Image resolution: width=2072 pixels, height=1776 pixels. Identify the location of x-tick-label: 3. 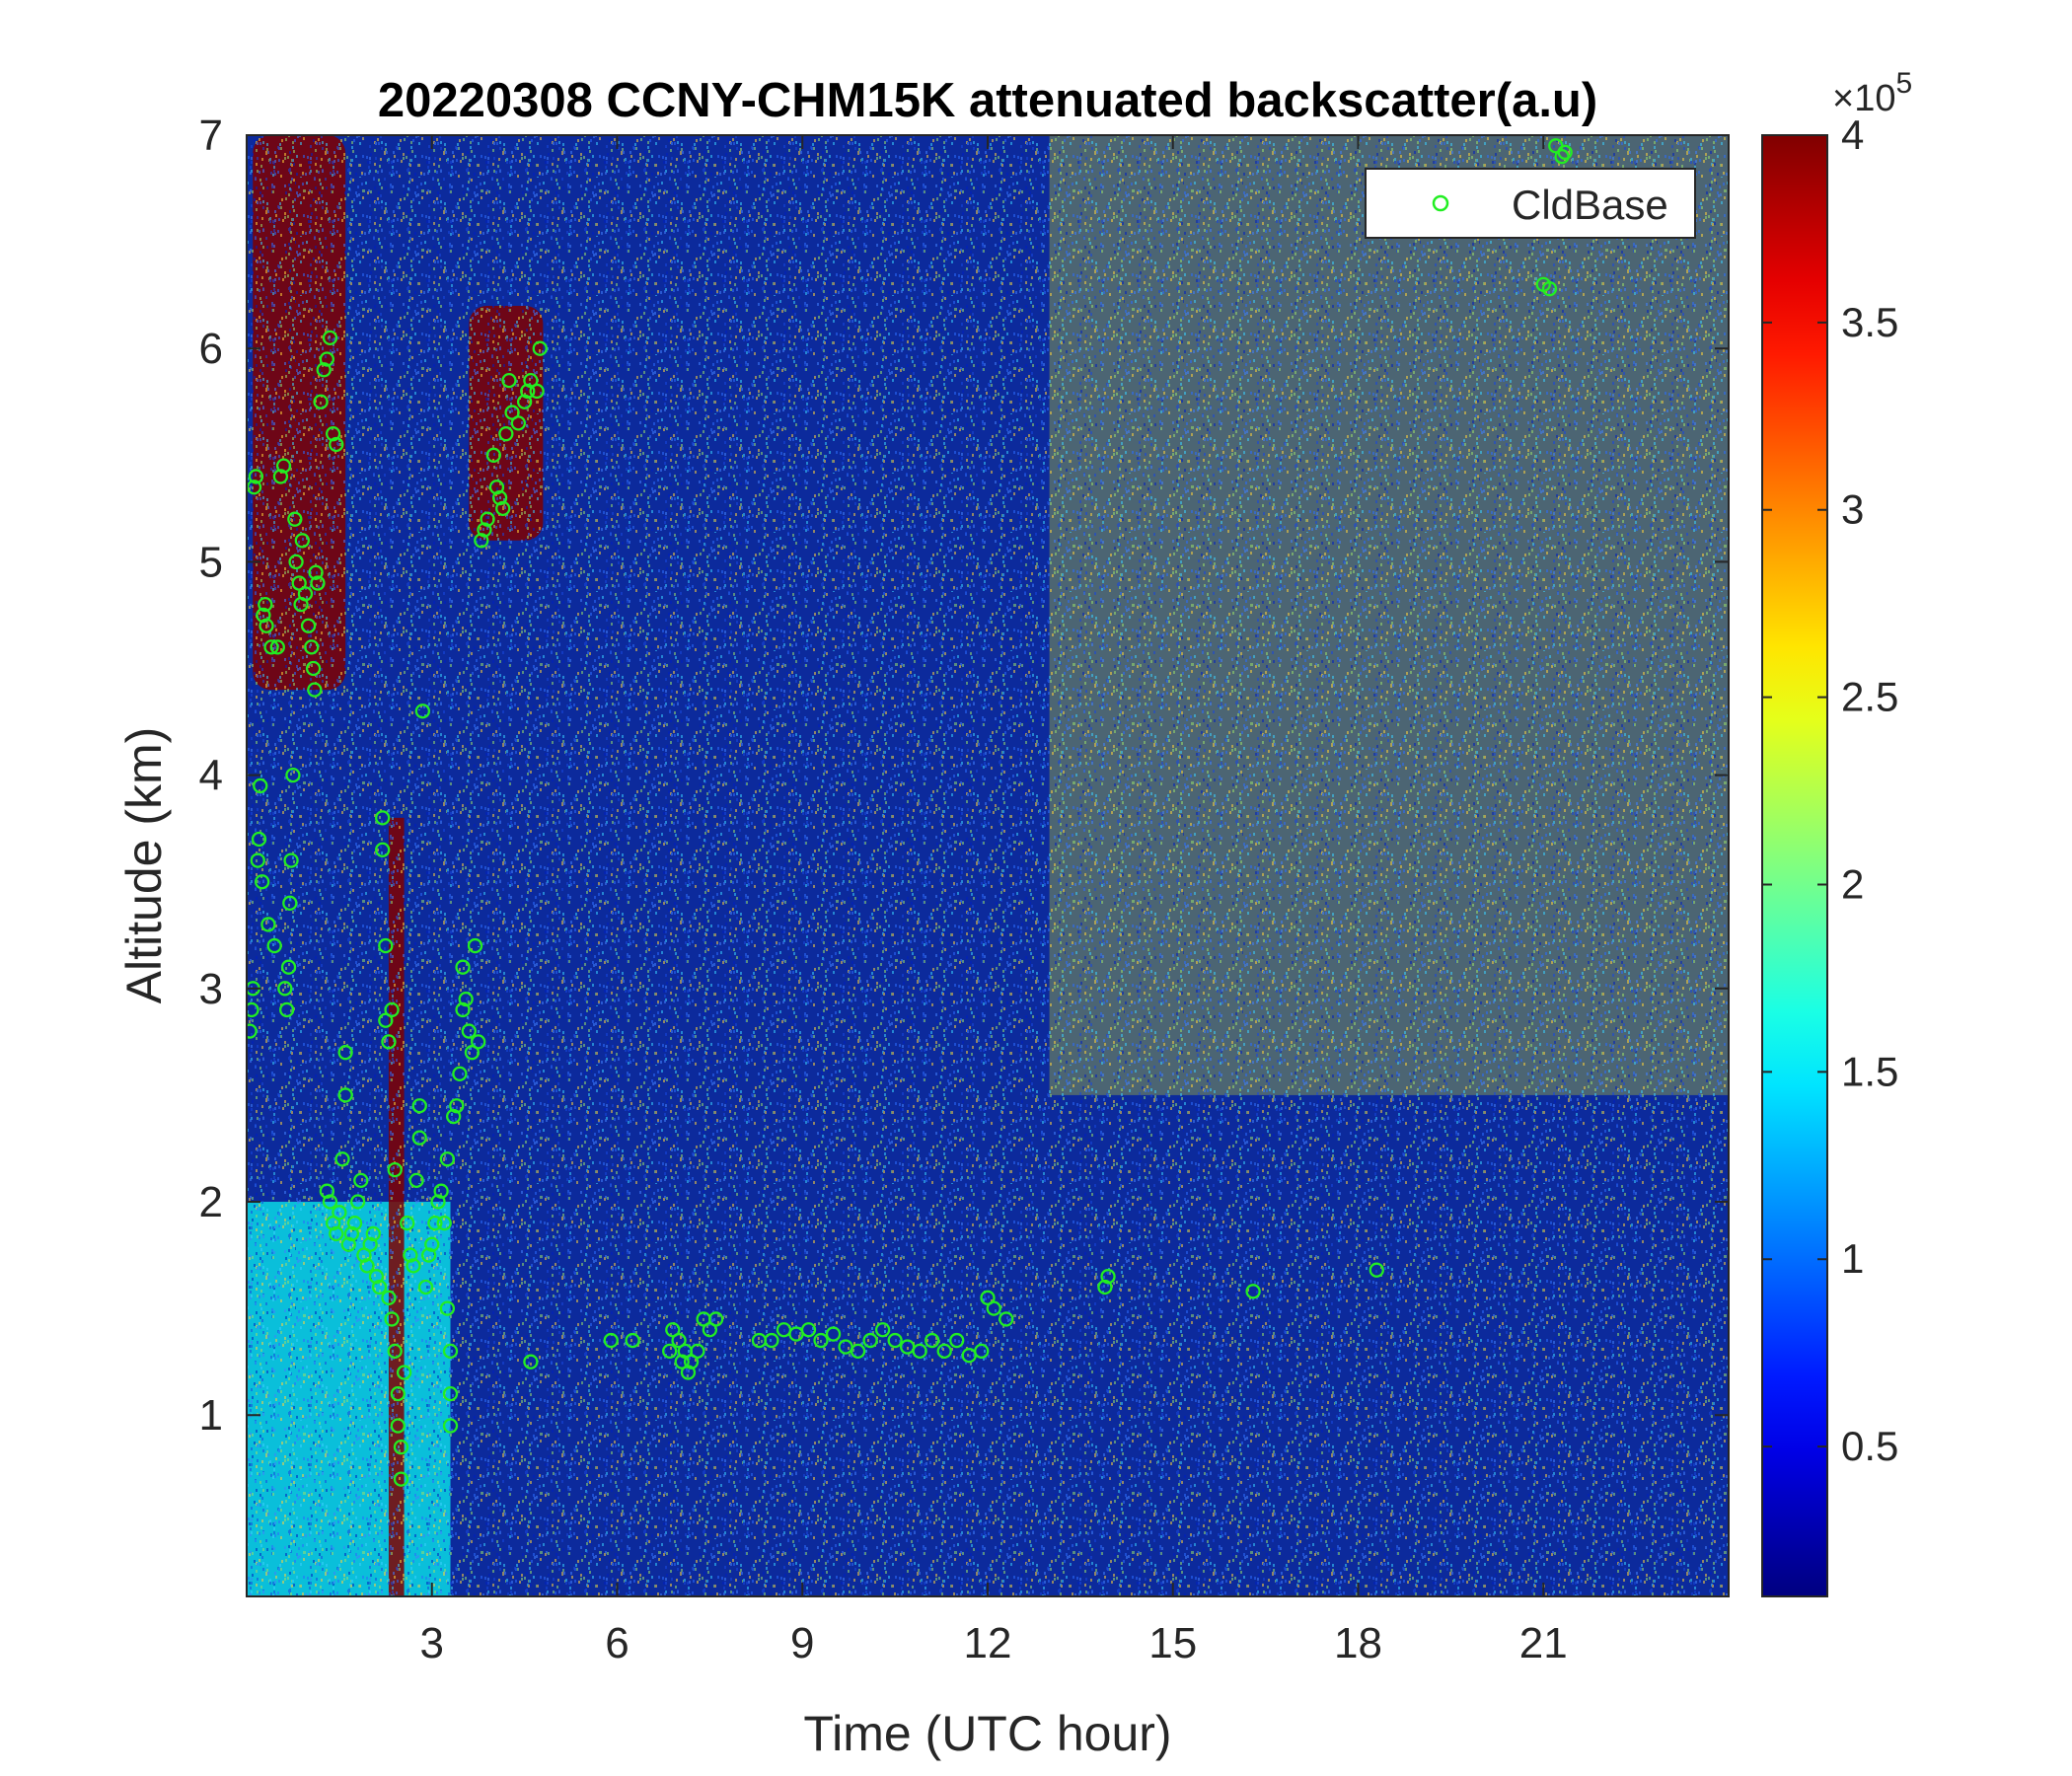
(432, 1643).